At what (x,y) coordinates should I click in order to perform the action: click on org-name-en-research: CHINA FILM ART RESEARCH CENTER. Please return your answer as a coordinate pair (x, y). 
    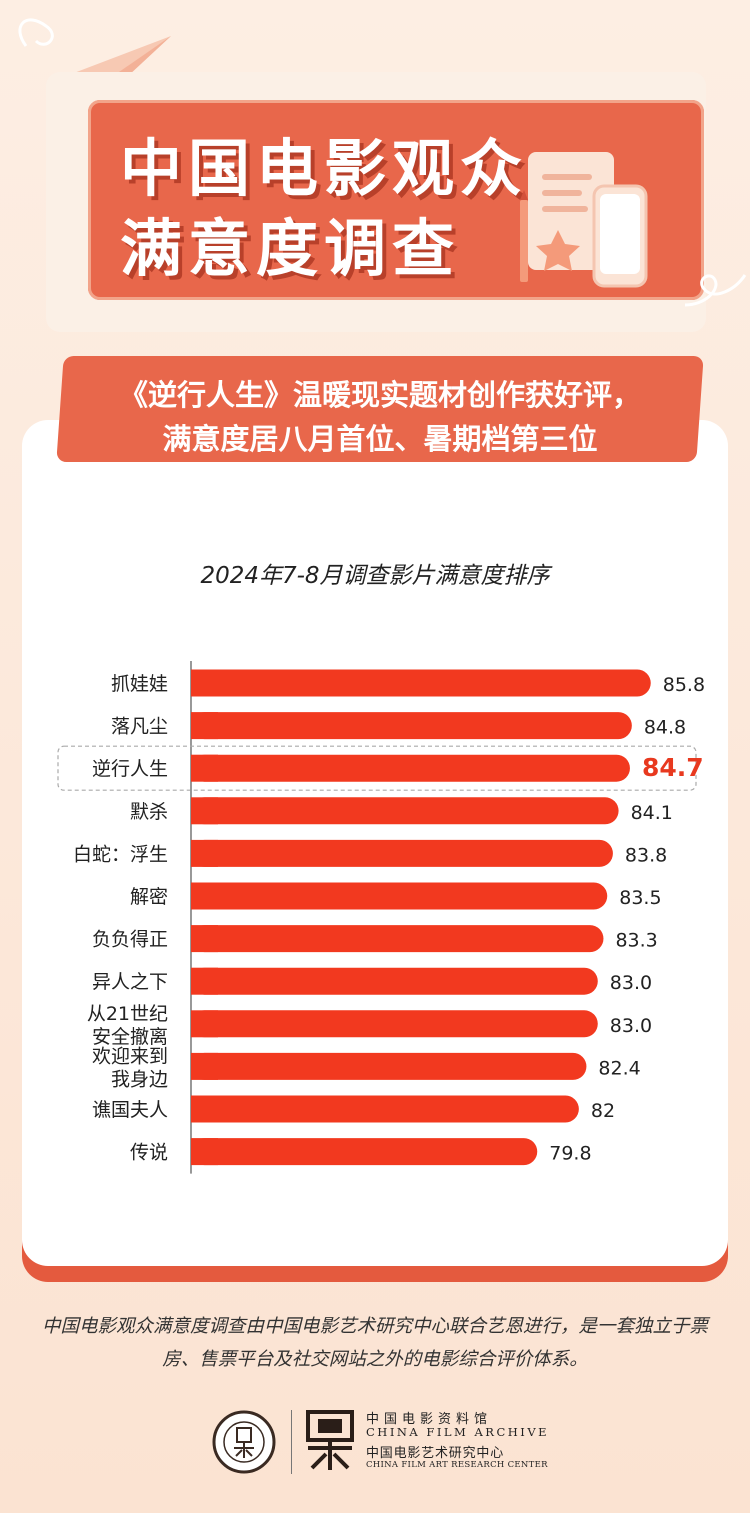
    Looking at the image, I should click on (457, 1465).